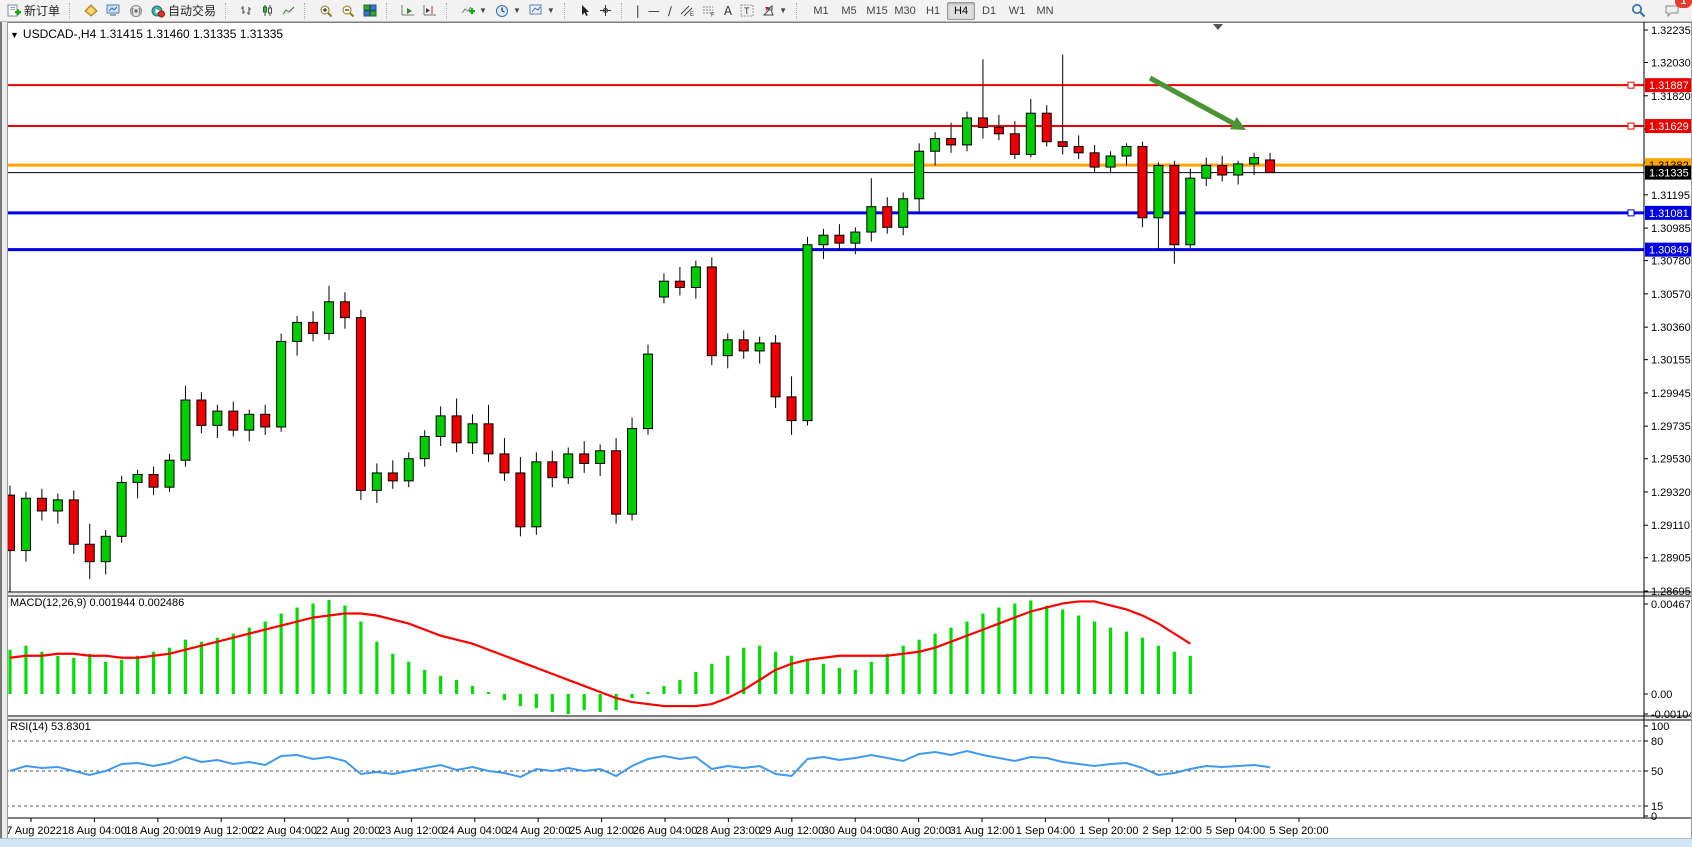  Describe the element at coordinates (1017, 10) in the screenshot. I see `timeframe-button-W1: W1` at that location.